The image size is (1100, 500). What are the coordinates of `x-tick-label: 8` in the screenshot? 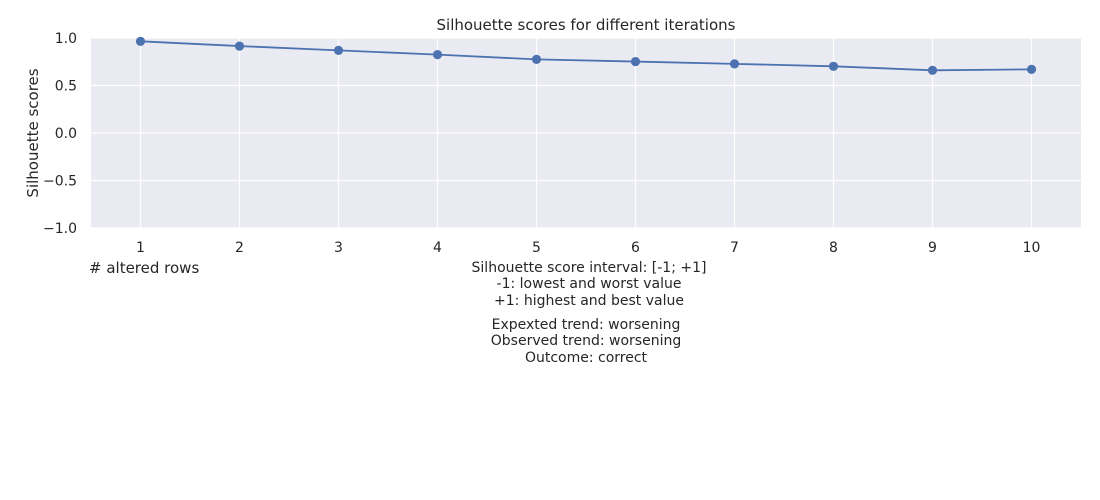 It's located at (833, 248).